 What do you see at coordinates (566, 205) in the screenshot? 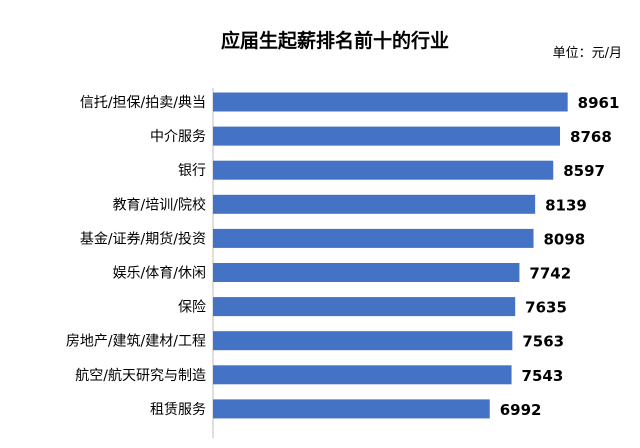
I see `value-label: 8139` at bounding box center [566, 205].